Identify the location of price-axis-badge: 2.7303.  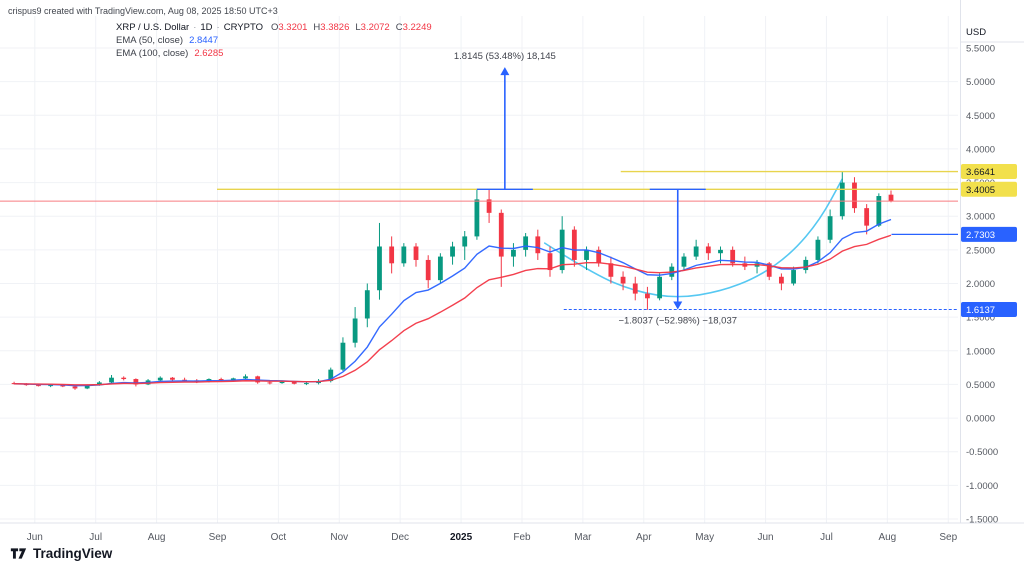
(989, 234).